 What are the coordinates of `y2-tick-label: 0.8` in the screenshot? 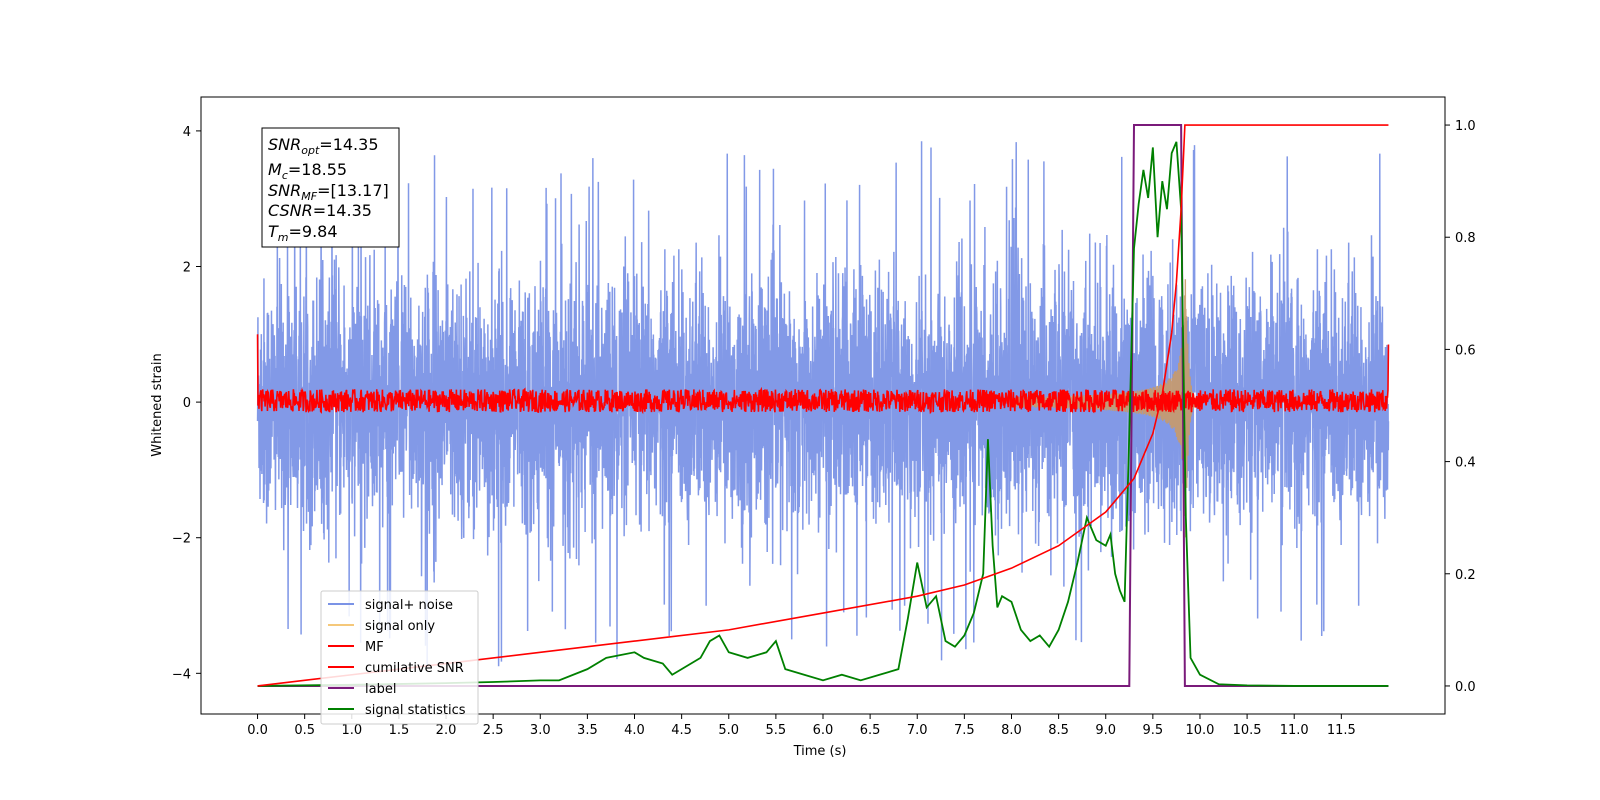 It's located at (1465, 238).